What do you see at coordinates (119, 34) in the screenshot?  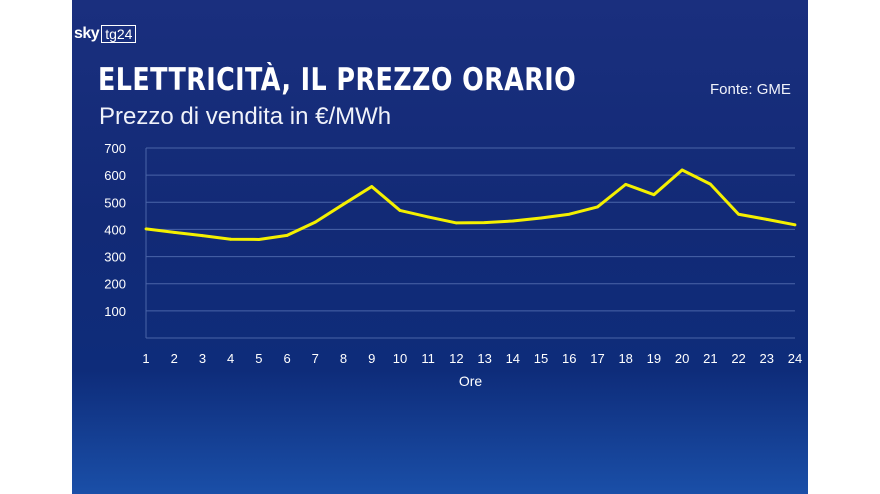 I see `logo-tg-text: tg24` at bounding box center [119, 34].